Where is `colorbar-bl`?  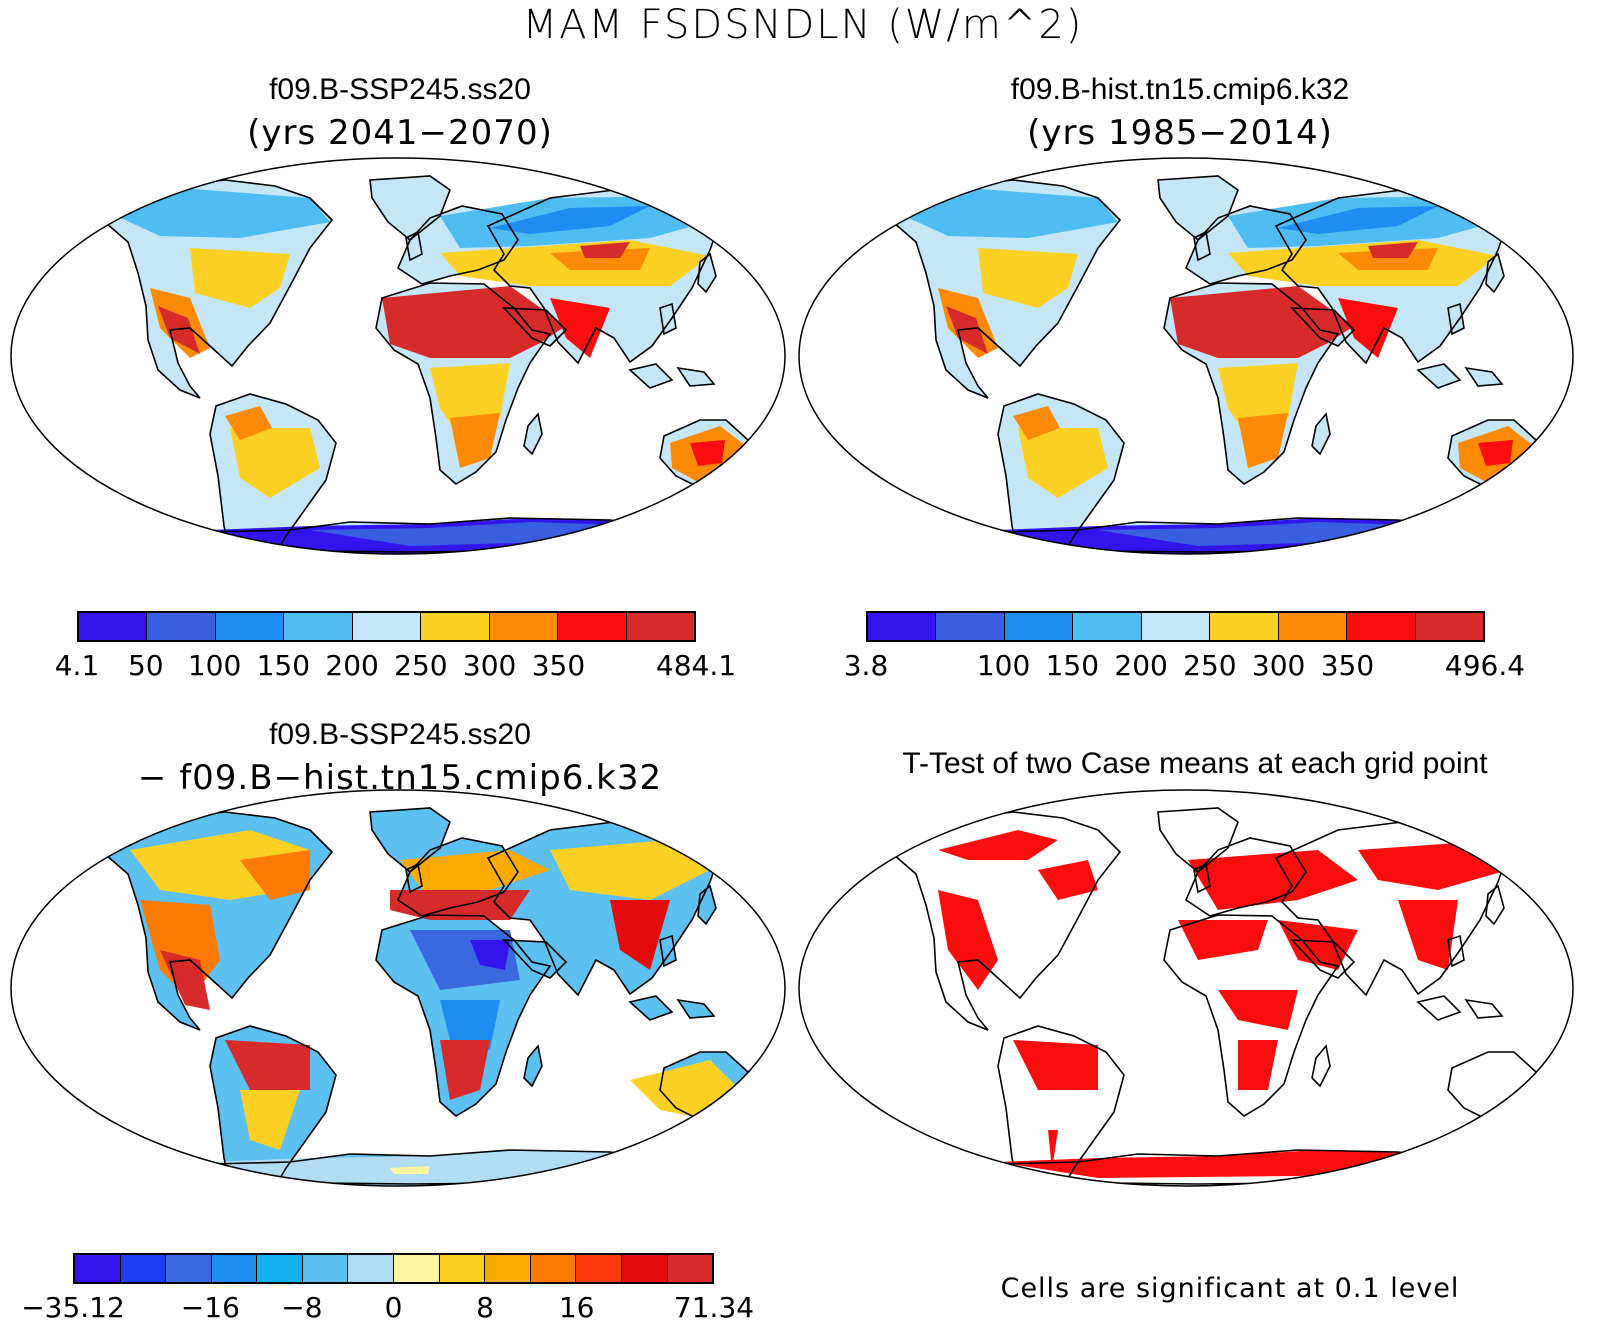
colorbar-bl is located at coordinates (393, 1268).